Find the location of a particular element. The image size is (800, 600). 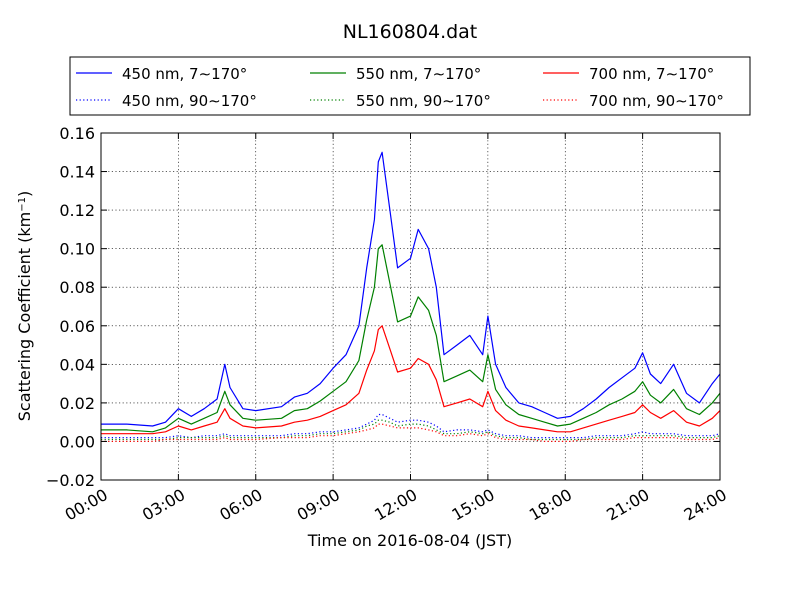

x-axis-title: Time on 2016-08-04 (JST) is located at coordinates (409, 540).